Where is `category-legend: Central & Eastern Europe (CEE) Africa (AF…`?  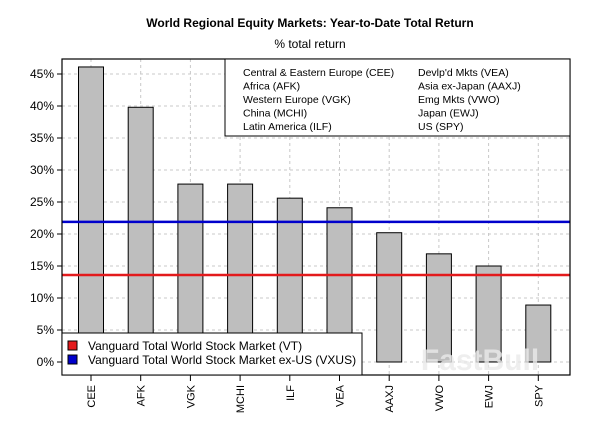 category-legend: Central & Eastern Europe (CEE) Africa (AF… is located at coordinates (397, 97).